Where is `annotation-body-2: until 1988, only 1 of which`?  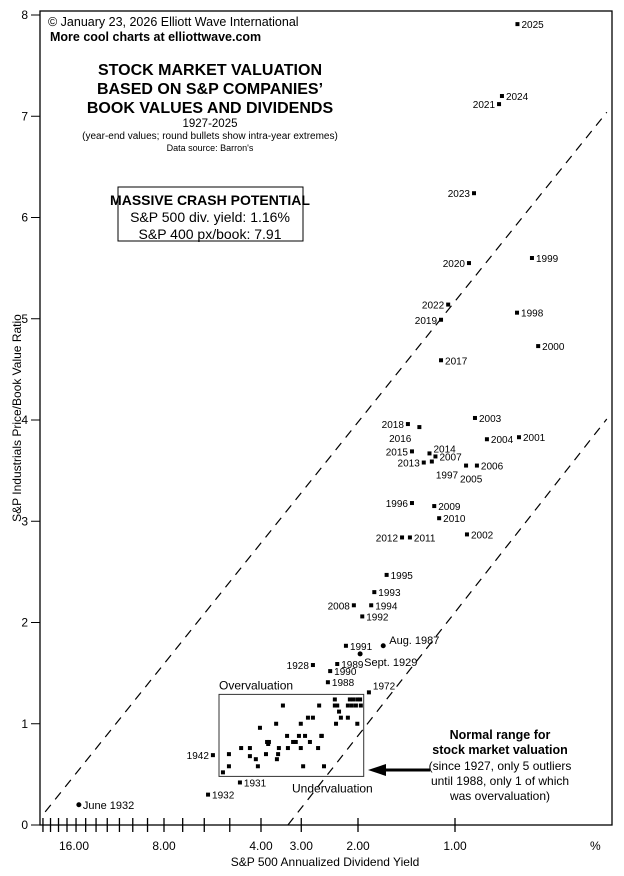
annotation-body-2: until 1988, only 1 of which is located at coordinates (500, 781).